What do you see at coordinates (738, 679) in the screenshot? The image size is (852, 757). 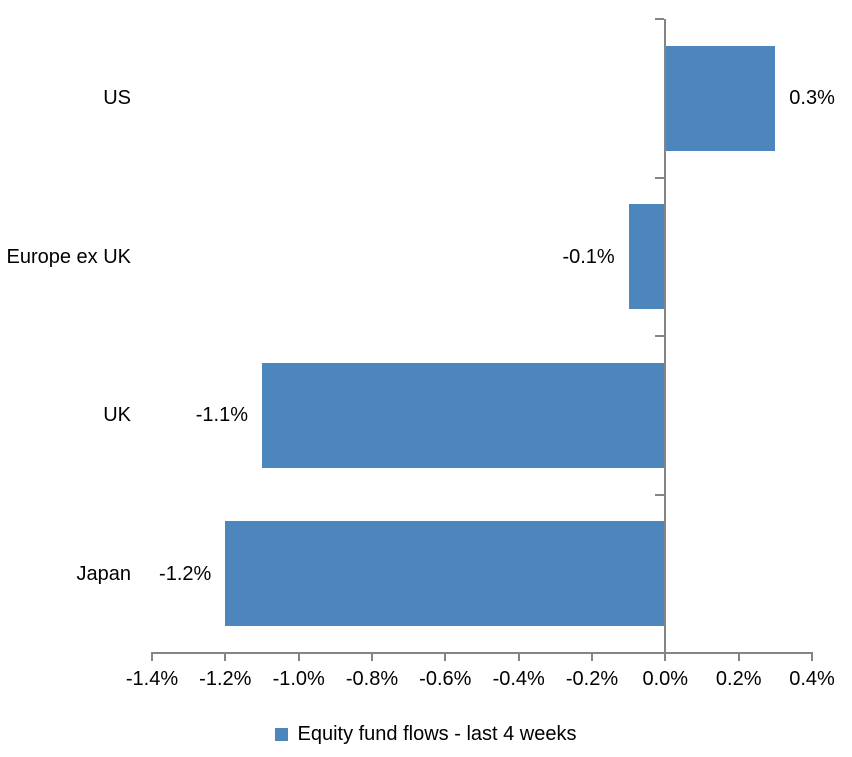 I see `x-axis-tick-label: 0.2%` at bounding box center [738, 679].